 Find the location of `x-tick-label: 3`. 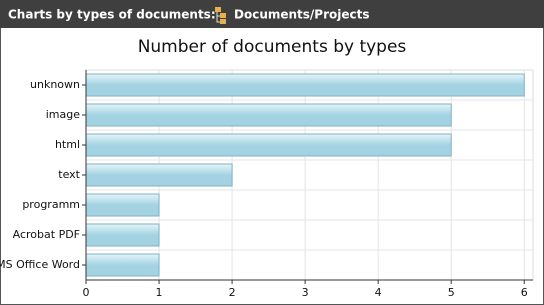

x-tick-label: 3 is located at coordinates (305, 292).